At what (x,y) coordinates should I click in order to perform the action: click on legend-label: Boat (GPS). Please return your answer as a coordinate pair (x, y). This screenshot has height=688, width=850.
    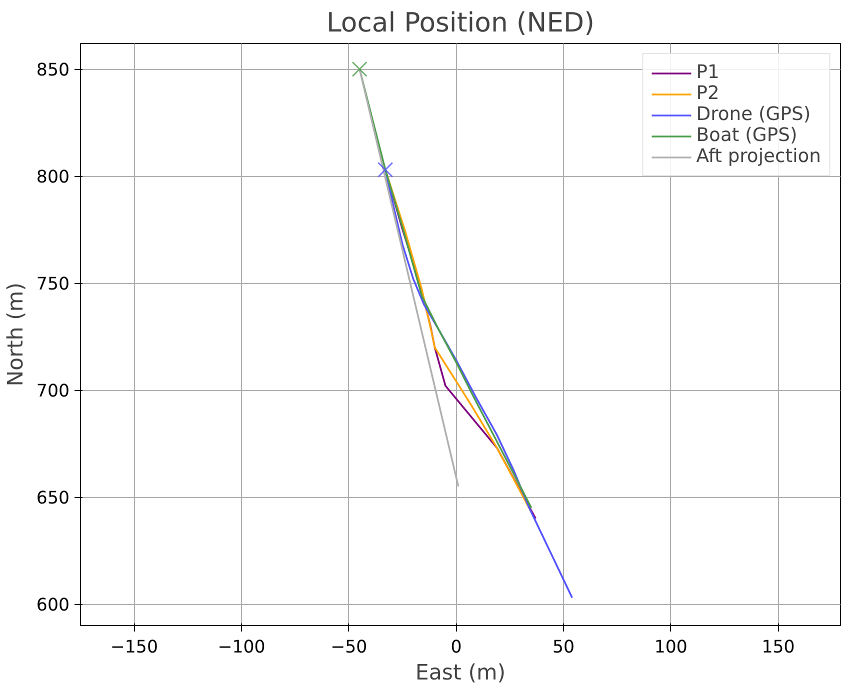
    Looking at the image, I should click on (747, 135).